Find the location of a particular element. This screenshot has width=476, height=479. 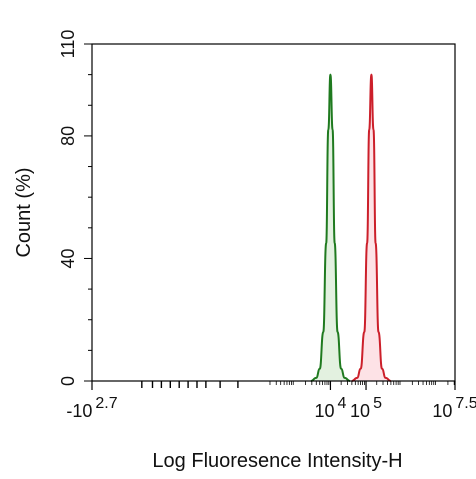

x-tick-label: 10 5 is located at coordinates (366, 408).